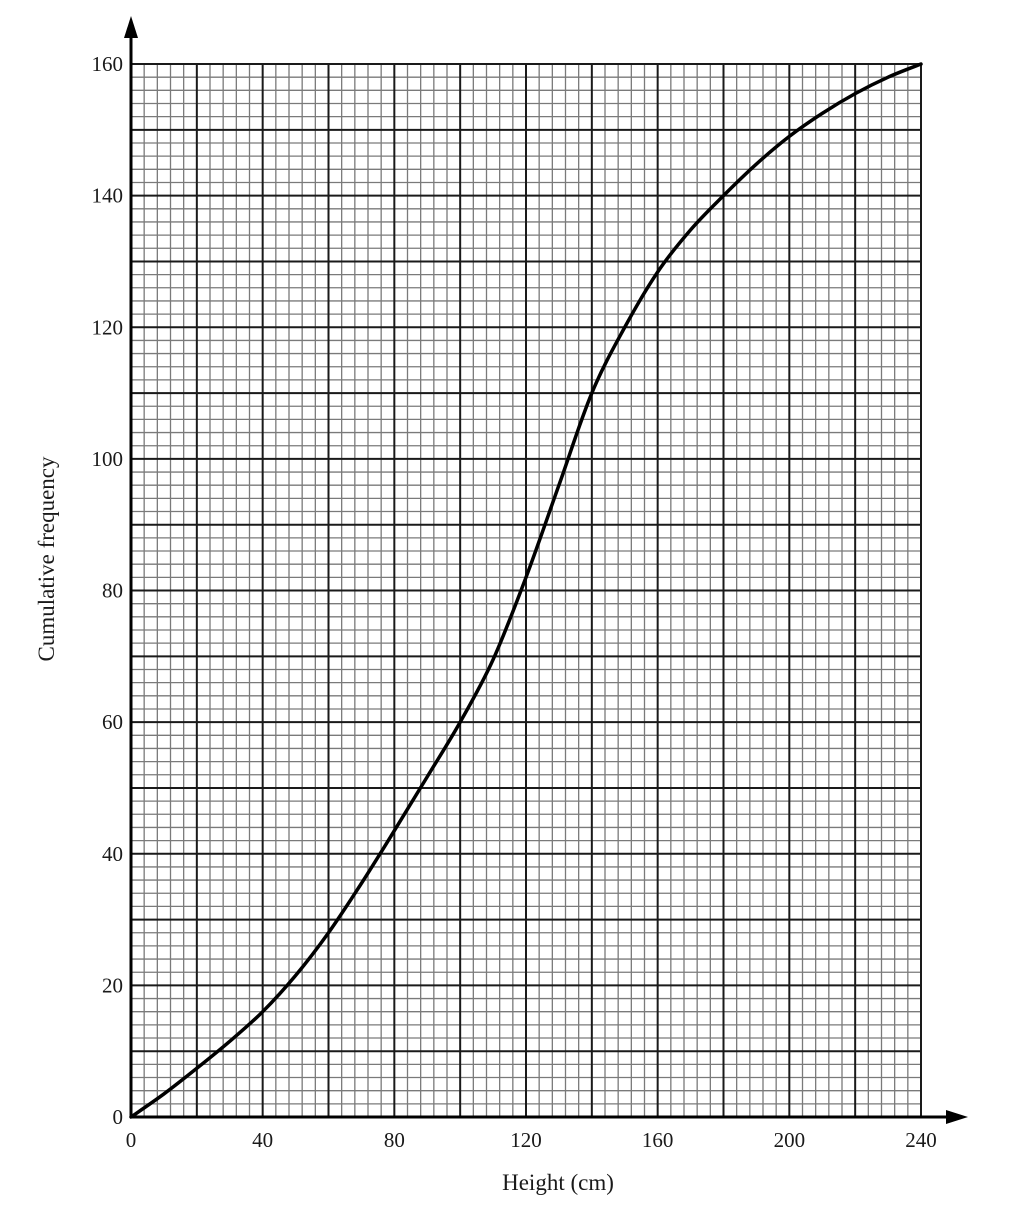  I want to click on x-tick-label: 40, so click(262, 1140).